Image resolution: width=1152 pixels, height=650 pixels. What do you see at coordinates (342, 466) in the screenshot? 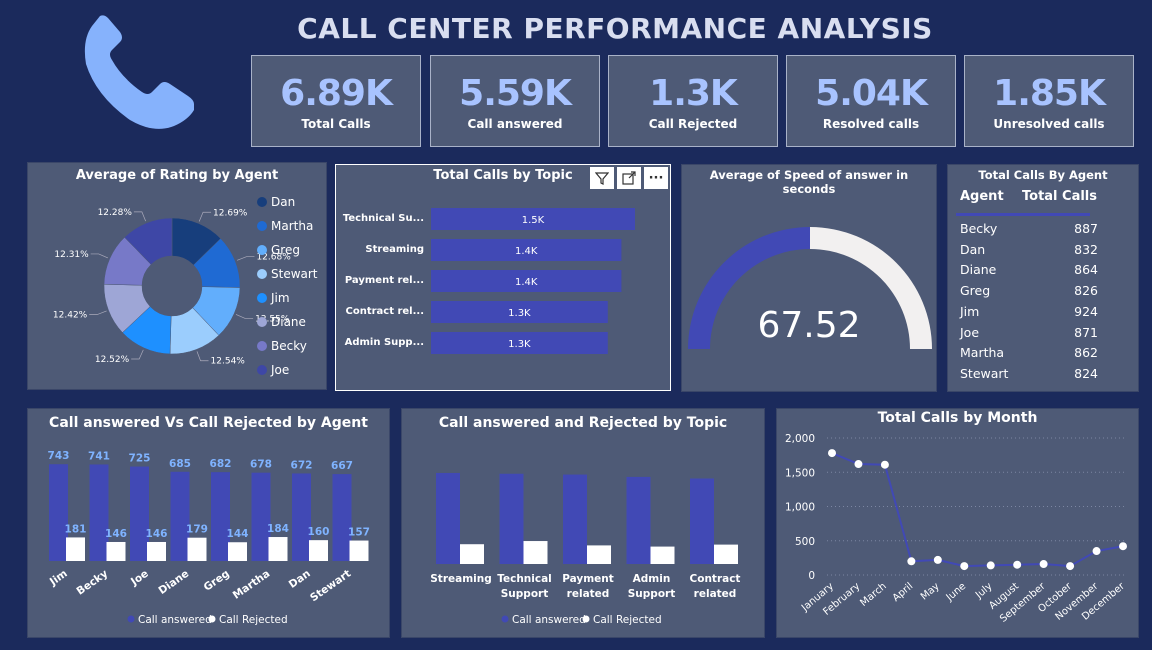
I see `bar-data-label: 667` at bounding box center [342, 466].